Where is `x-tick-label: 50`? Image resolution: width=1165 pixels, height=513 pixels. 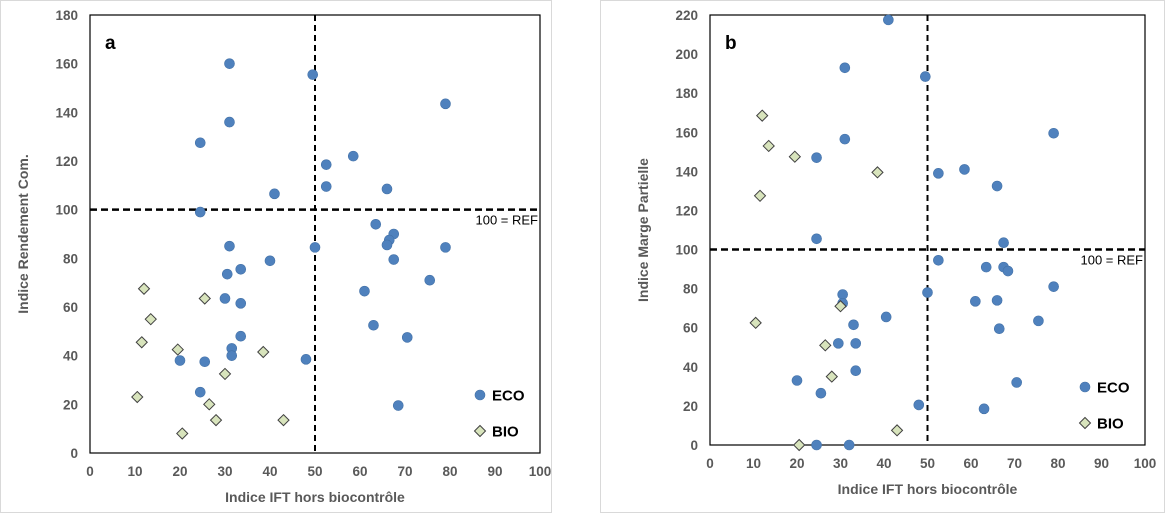
x-tick-label: 50 is located at coordinates (314, 471).